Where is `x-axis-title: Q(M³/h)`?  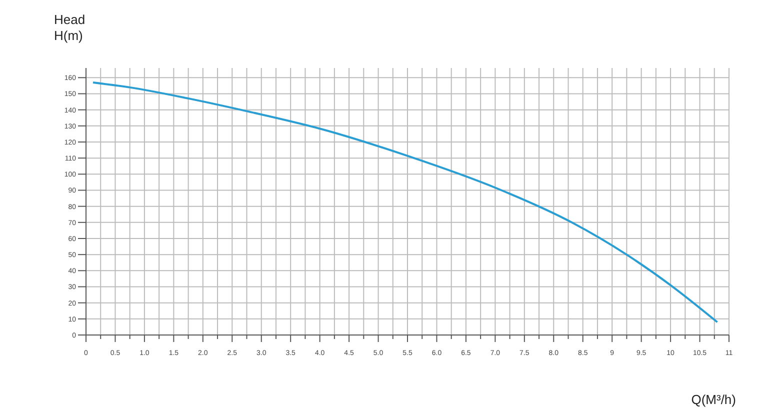 x-axis-title: Q(M³/h) is located at coordinates (713, 399).